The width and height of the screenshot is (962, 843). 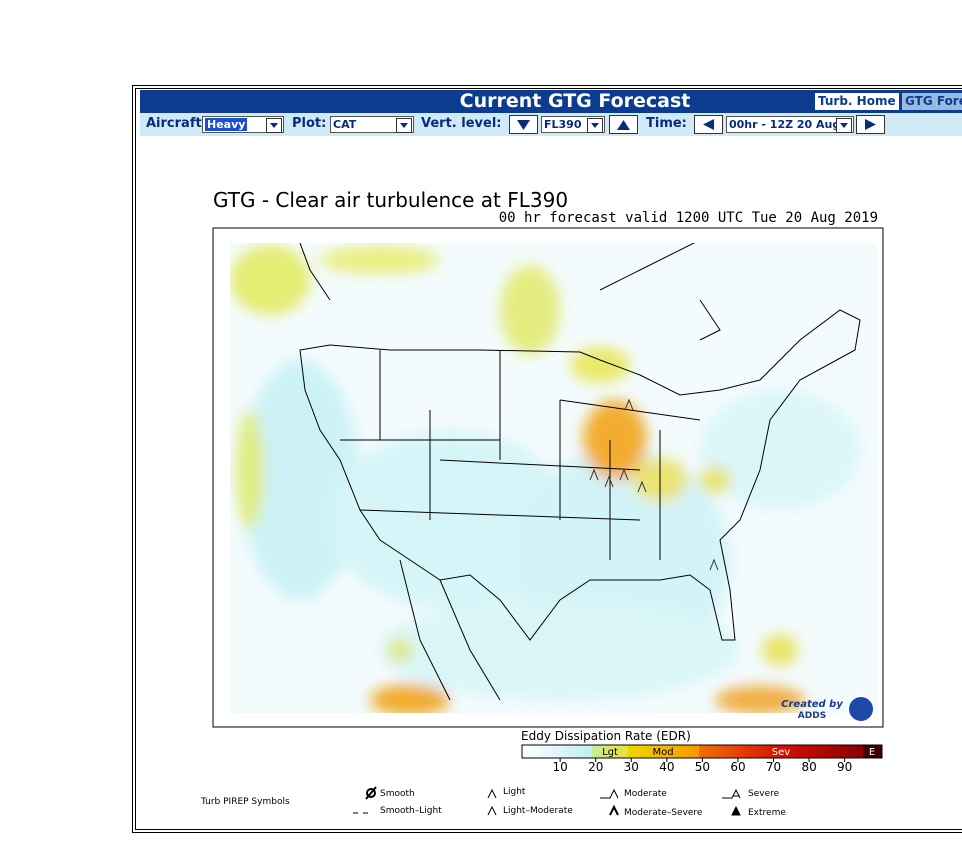 What do you see at coordinates (872, 752) in the screenshot?
I see `legend-category: E` at bounding box center [872, 752].